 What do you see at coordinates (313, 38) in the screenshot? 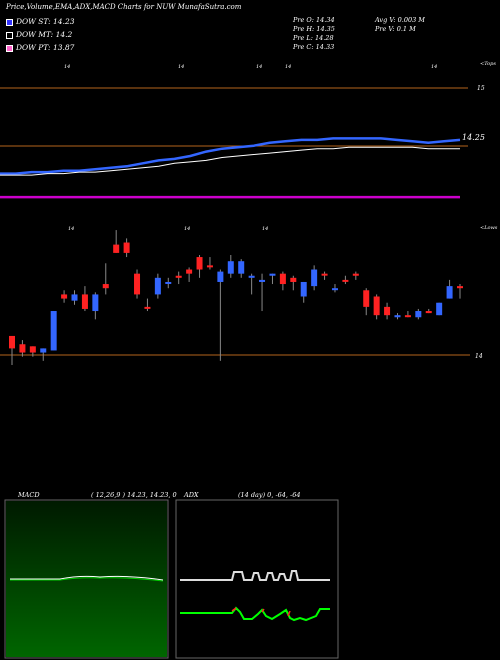
I see `stat-prev-low: Pre L: 14.28` at bounding box center [313, 38].